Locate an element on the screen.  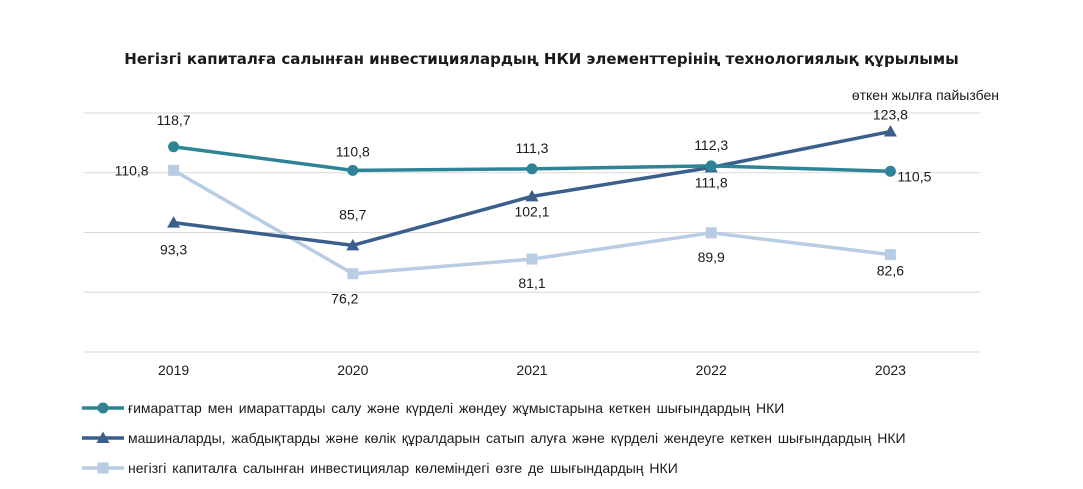
data-label: 76,2 is located at coordinates (344, 299).